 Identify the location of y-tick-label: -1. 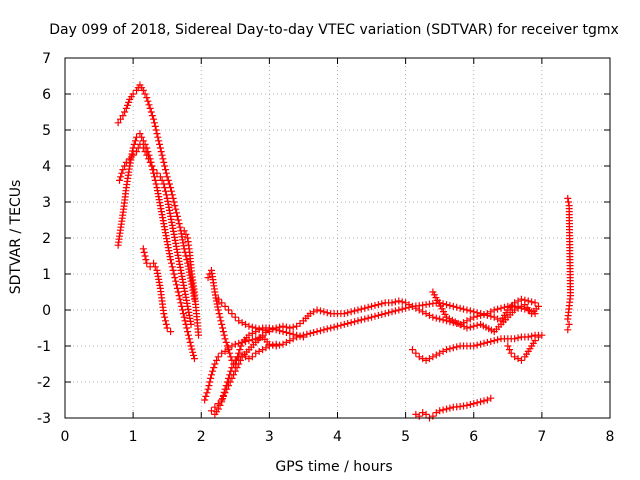
(44, 347).